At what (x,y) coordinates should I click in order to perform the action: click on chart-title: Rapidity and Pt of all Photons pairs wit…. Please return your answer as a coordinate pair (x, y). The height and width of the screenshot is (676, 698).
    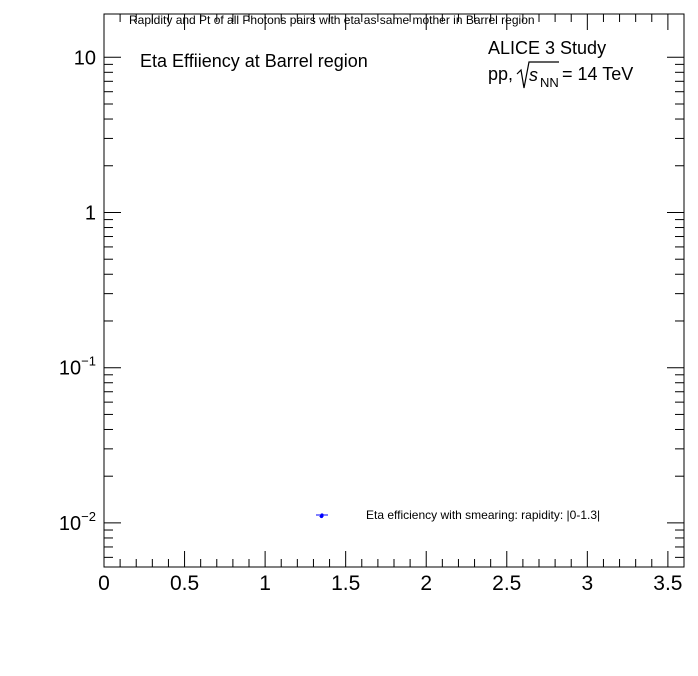
    Looking at the image, I should click on (332, 20).